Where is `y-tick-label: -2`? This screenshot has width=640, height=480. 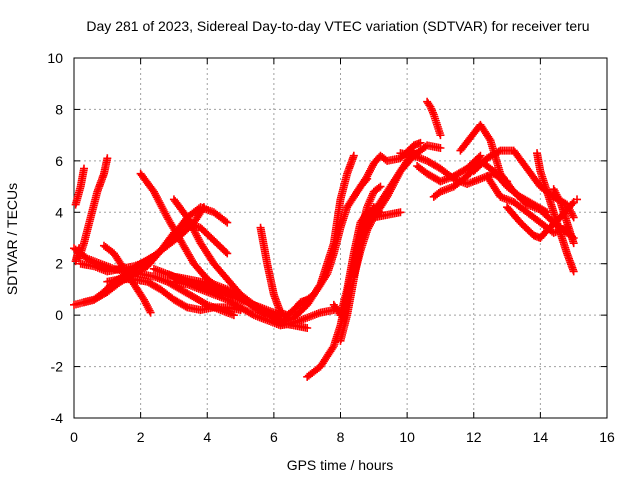 y-tick-label: -2 is located at coordinates (57, 367).